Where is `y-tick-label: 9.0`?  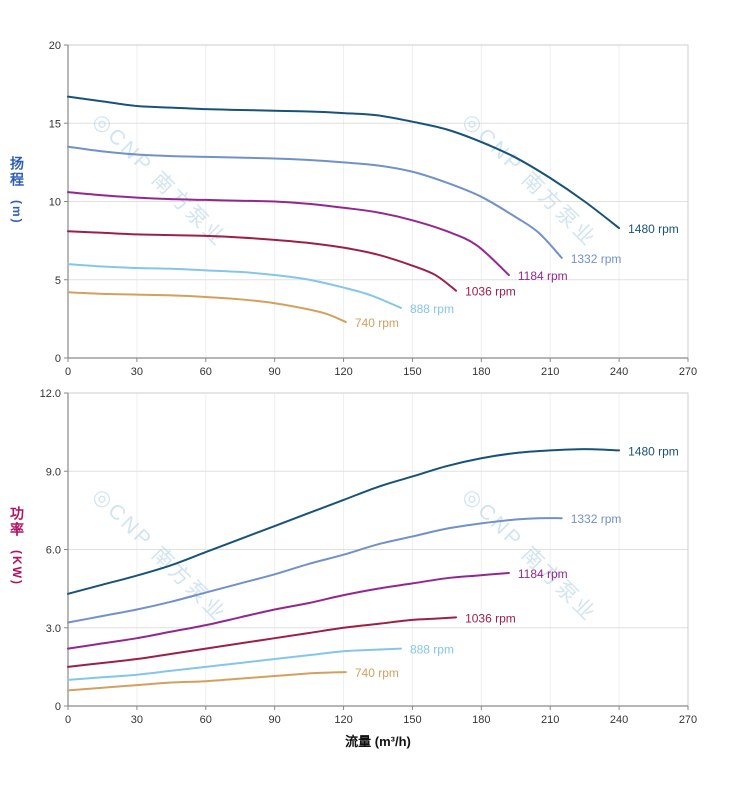 y-tick-label: 9.0 is located at coordinates (53, 472).